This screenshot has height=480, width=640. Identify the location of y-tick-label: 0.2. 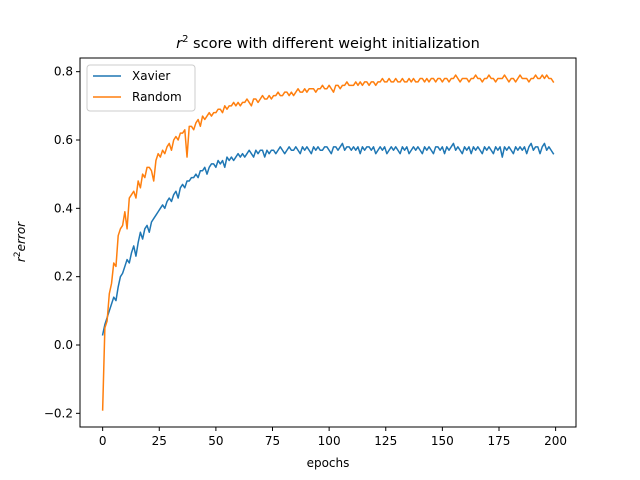
(63, 277).